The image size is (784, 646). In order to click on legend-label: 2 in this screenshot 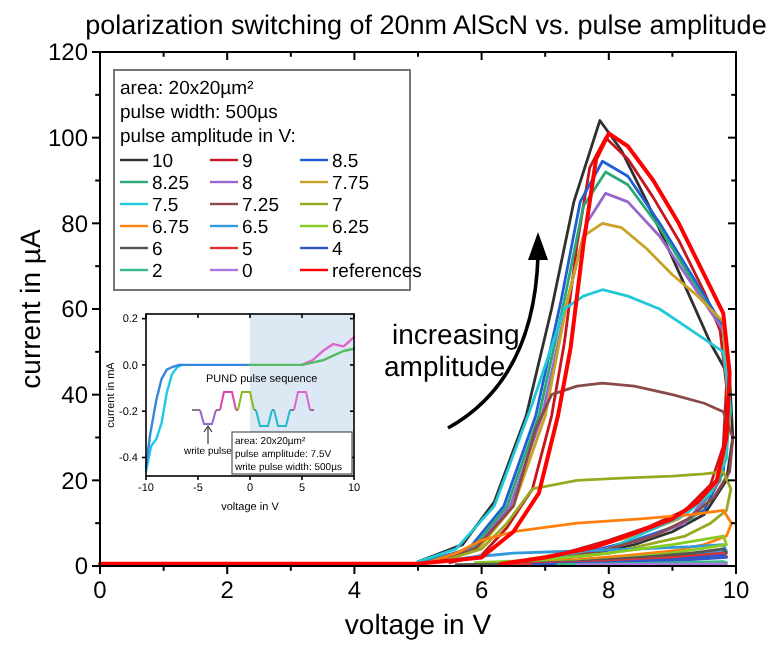, I will do `click(157, 272)`.